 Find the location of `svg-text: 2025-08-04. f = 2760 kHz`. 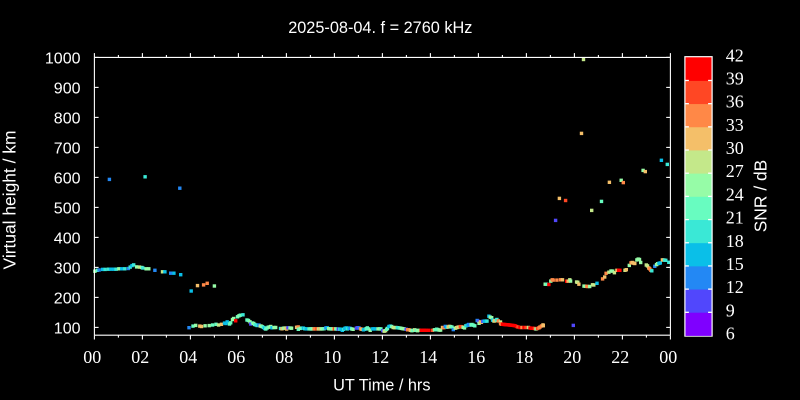

svg-text: 2025-08-04. f = 2760 kHz is located at coordinates (380, 28).